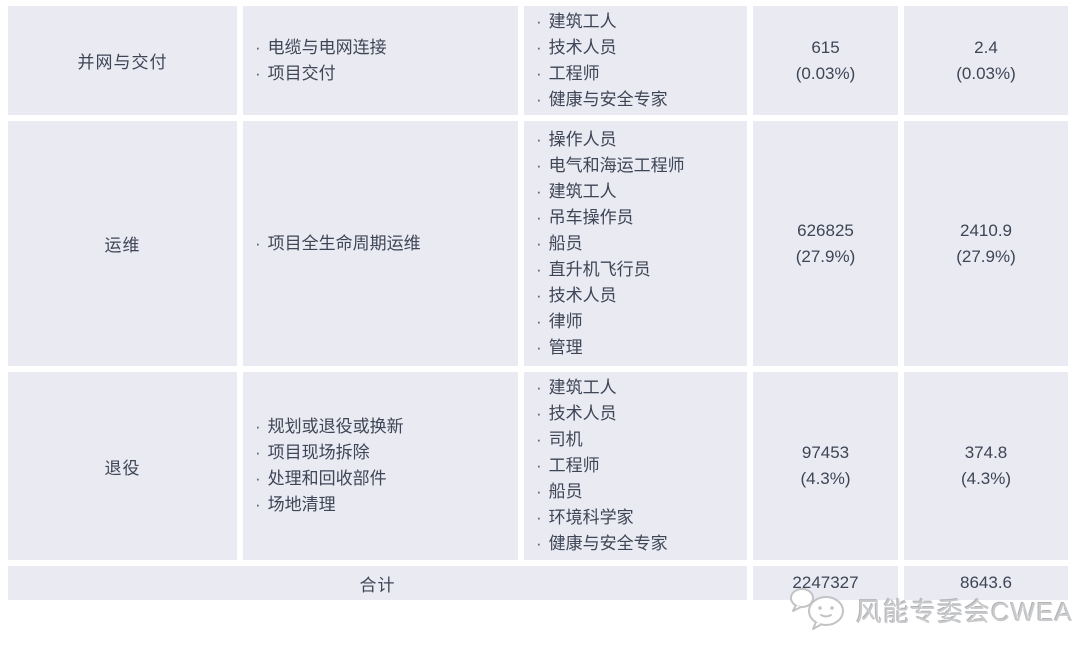 The height and width of the screenshot is (654, 1080). Describe the element at coordinates (819, 610) in the screenshot. I see `wechat-icon` at that location.